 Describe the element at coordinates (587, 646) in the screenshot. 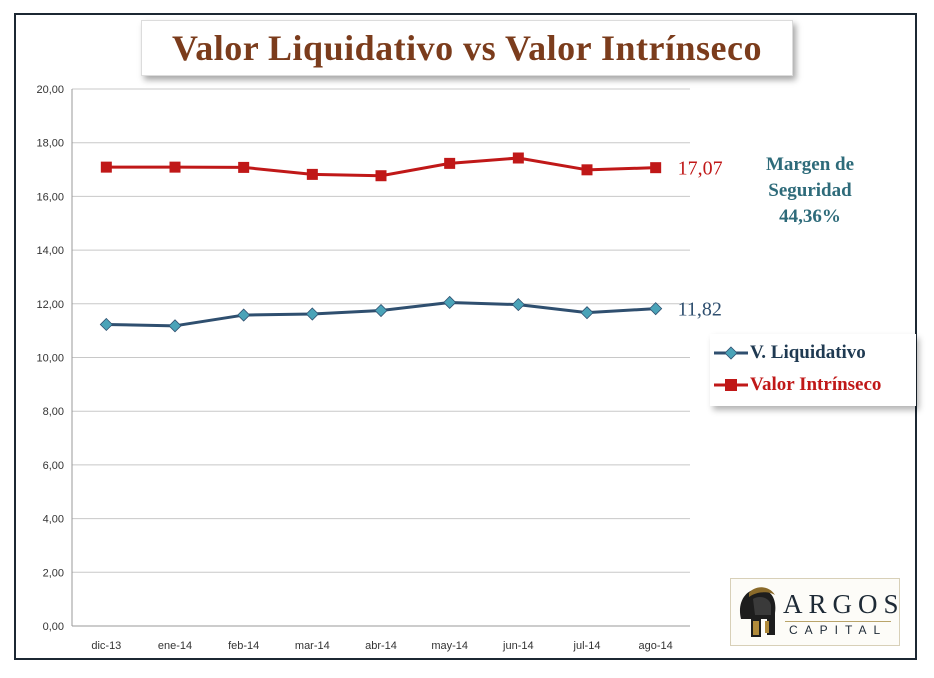

I see `x-tick-label: jul-14` at that location.